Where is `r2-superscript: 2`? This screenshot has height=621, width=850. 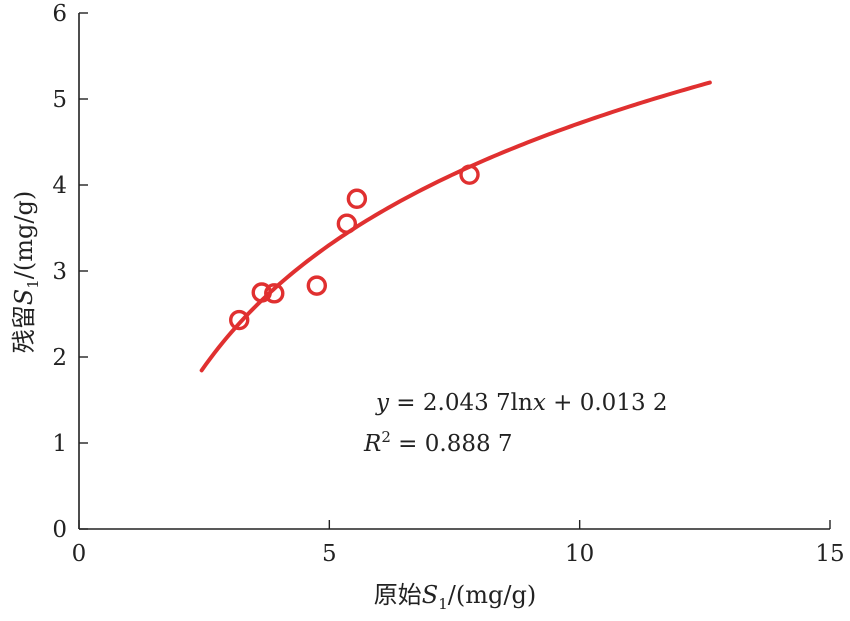
r2-superscript: 2 is located at coordinates (386, 437).